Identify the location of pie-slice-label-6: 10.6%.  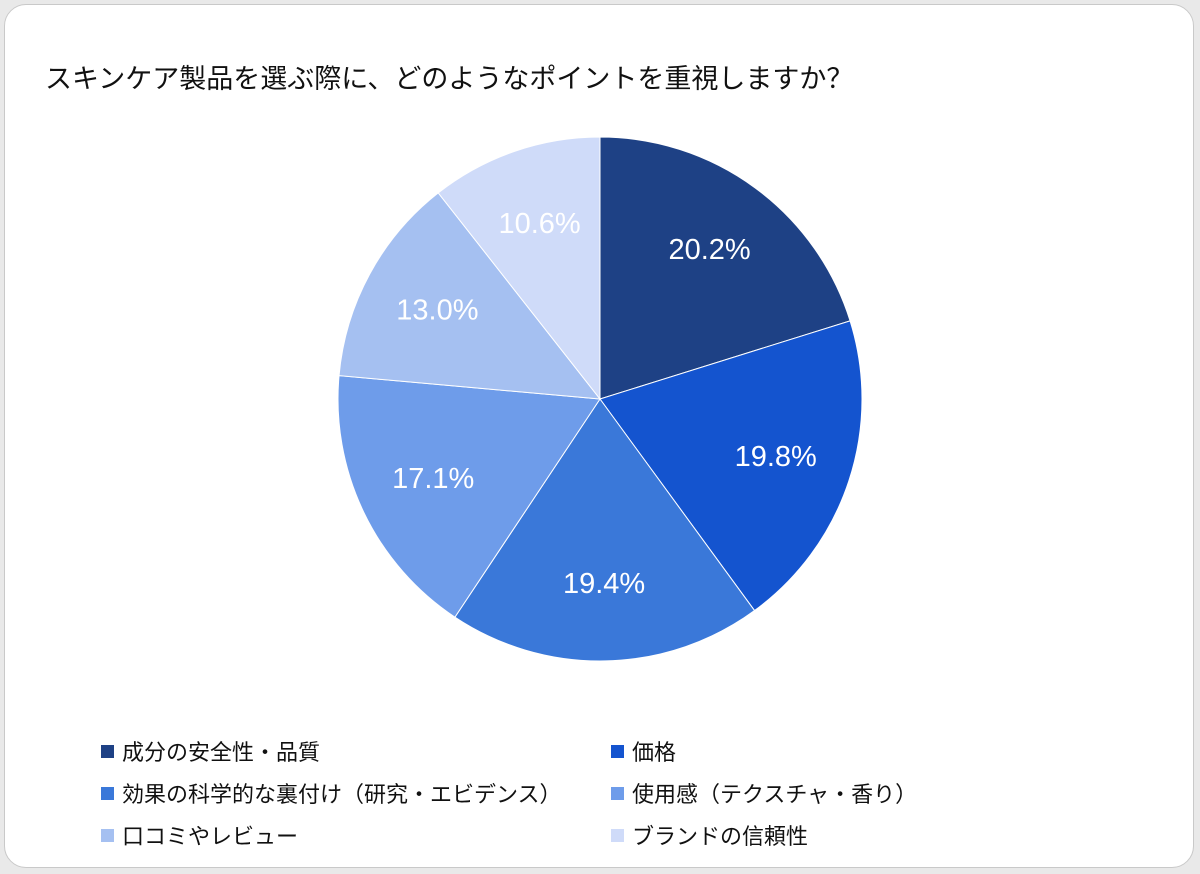
(539, 224).